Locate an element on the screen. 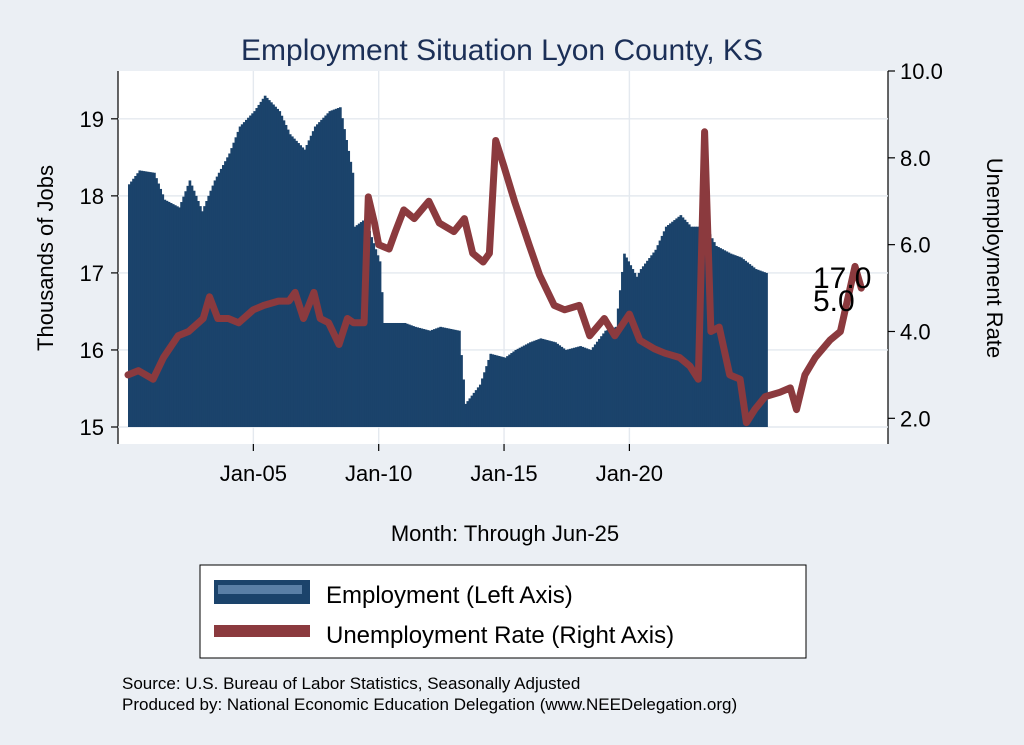 This screenshot has width=1024, height=745. chart-title: Employment Situation Lyon County, KS is located at coordinates (502, 50).